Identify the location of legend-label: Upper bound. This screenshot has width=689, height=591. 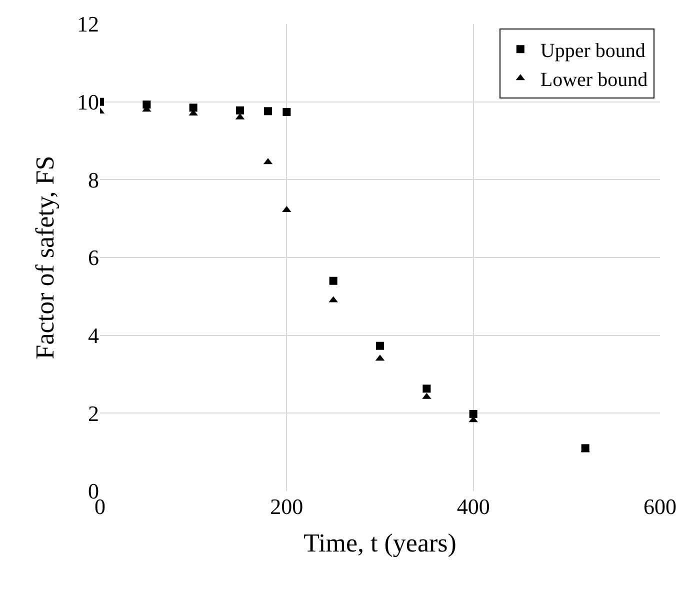
(593, 51).